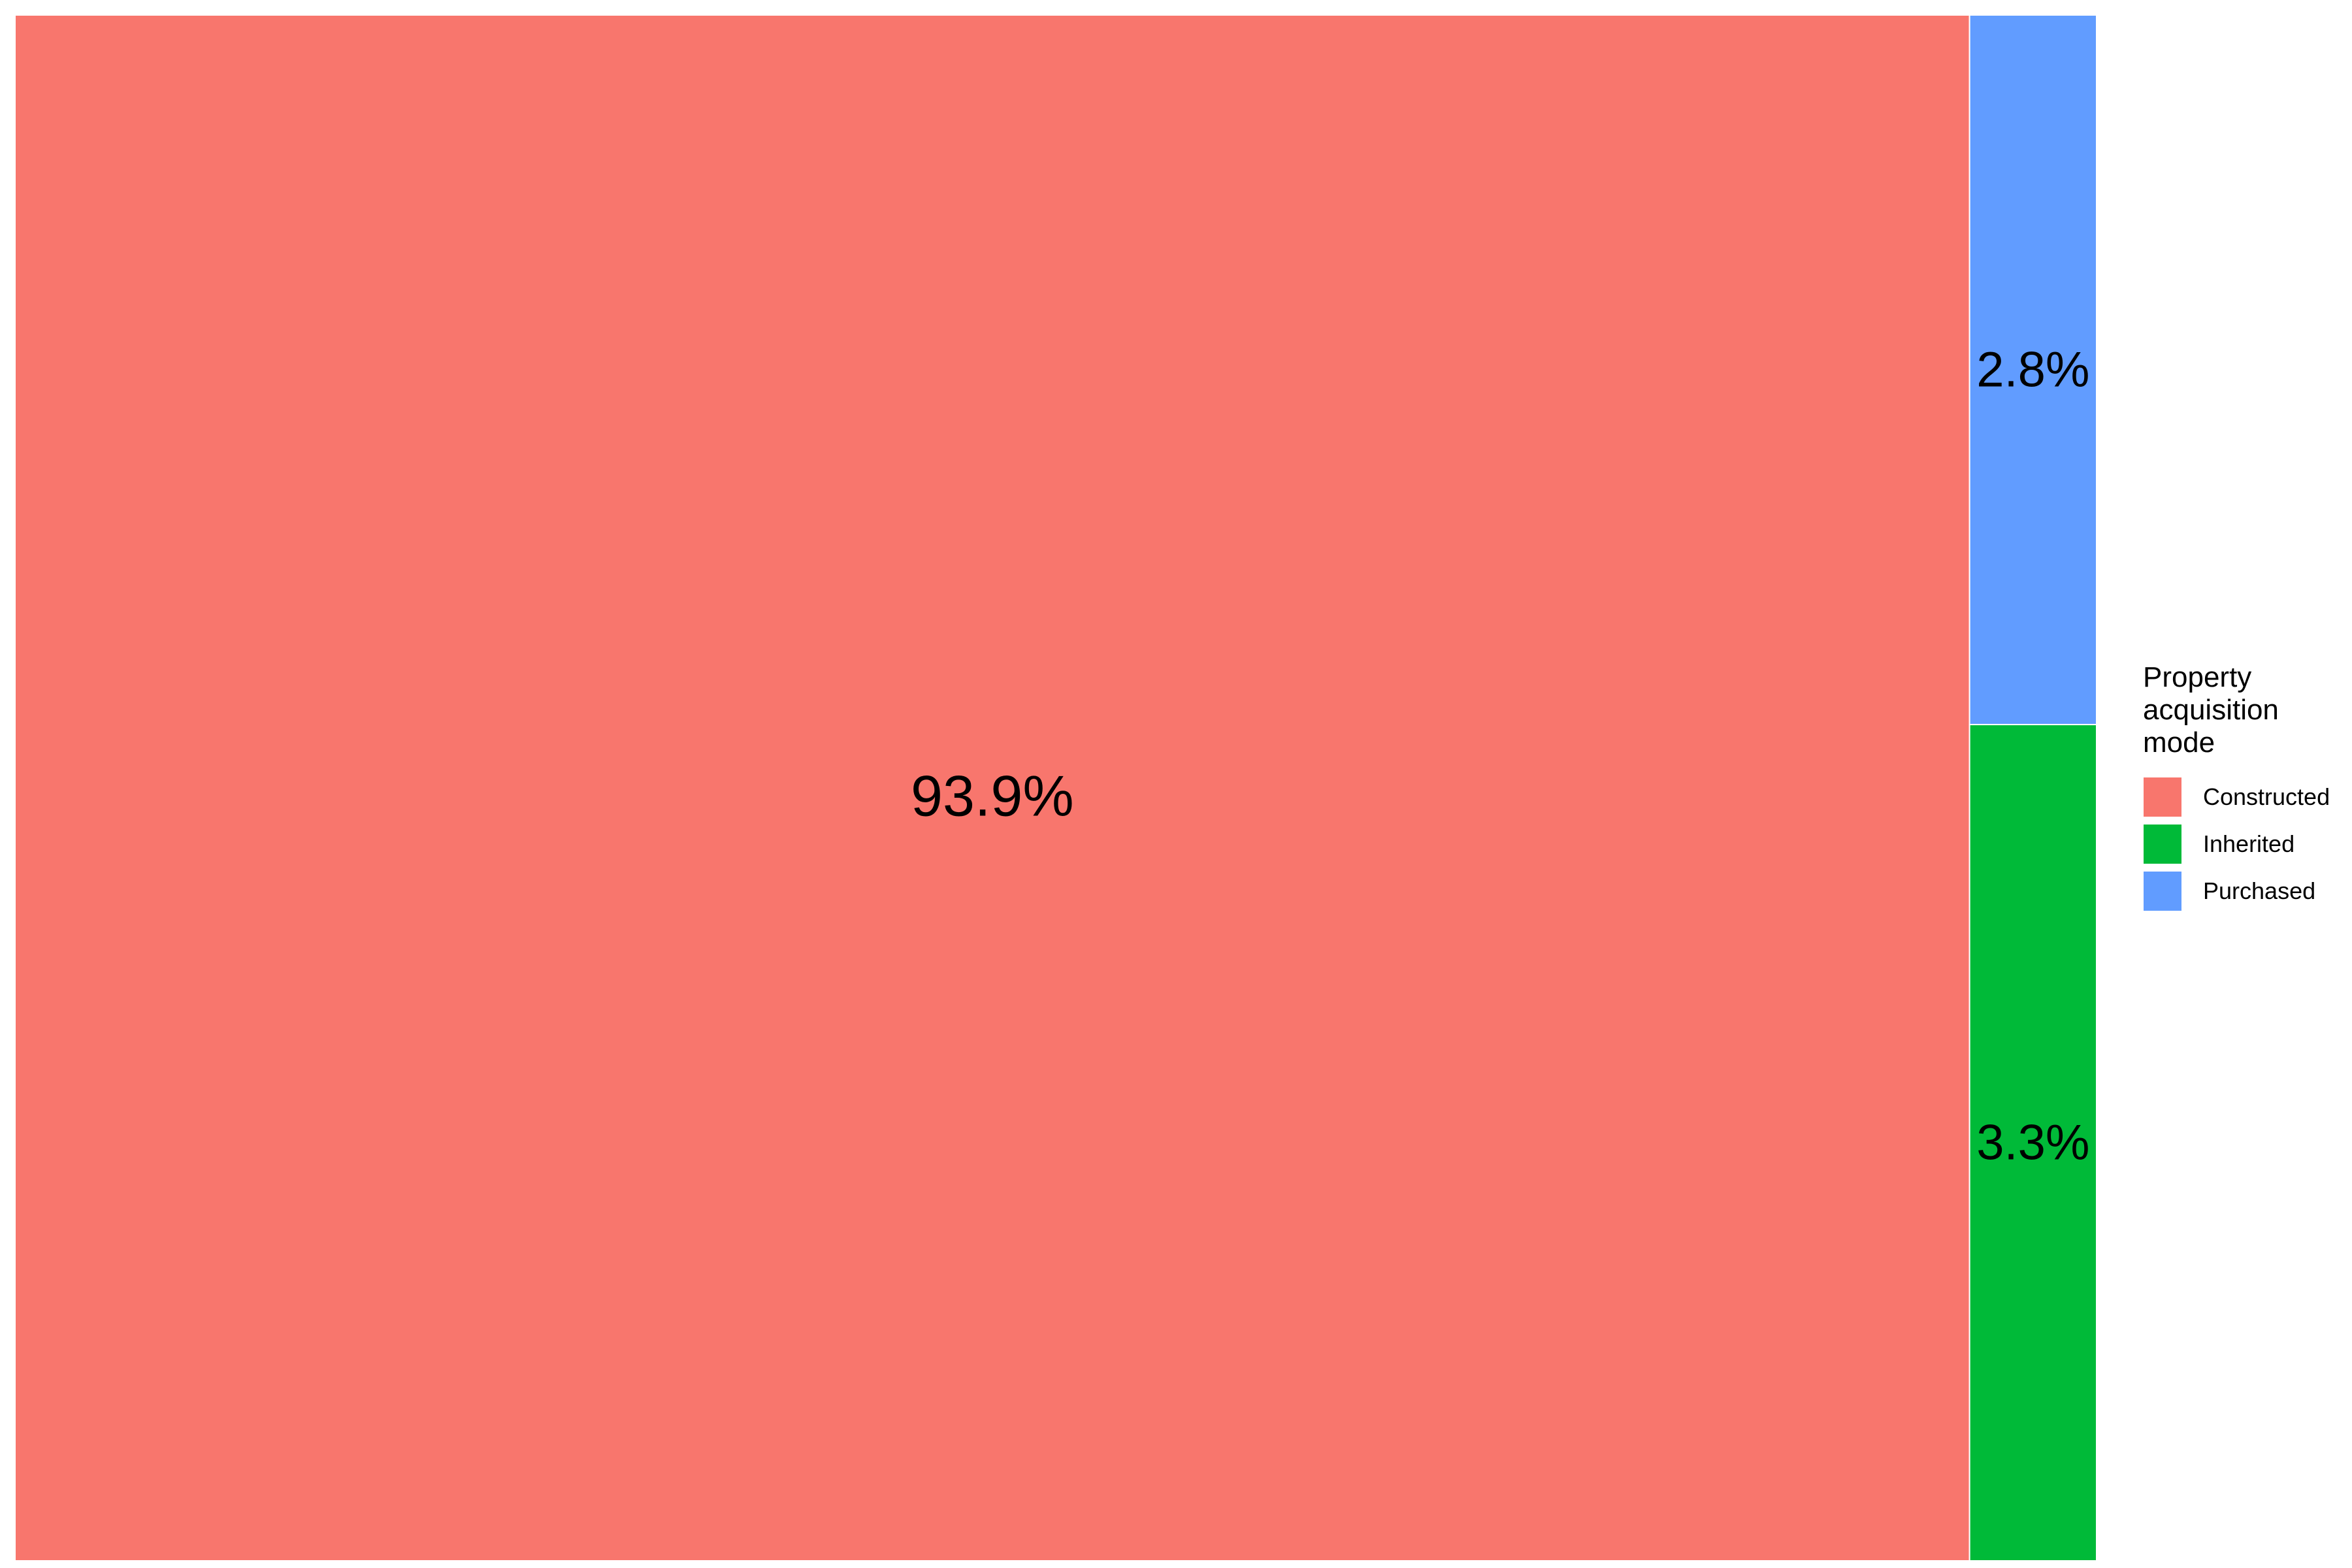  Describe the element at coordinates (2162, 844) in the screenshot. I see `legend-key-inherited` at that location.